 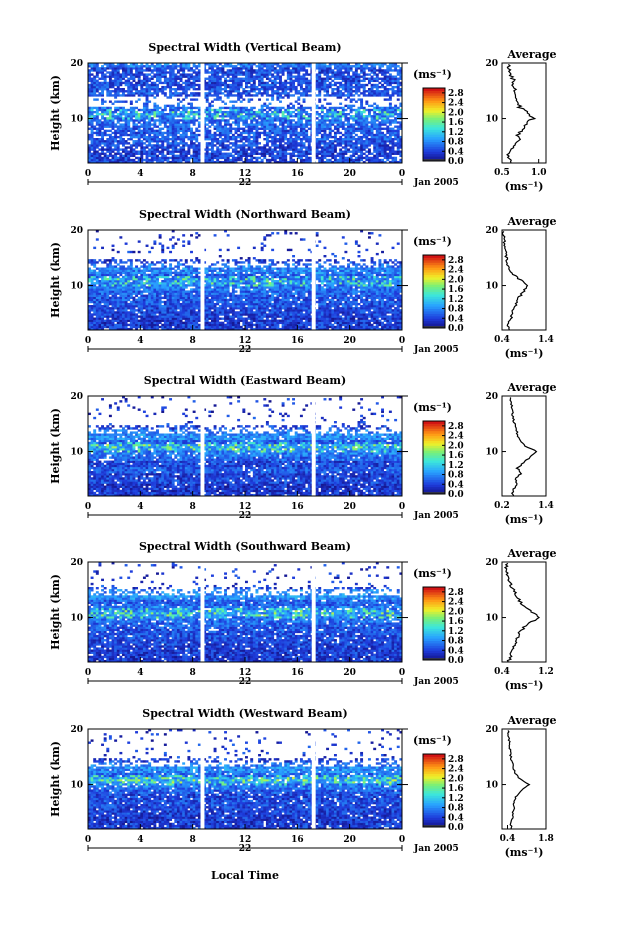 I want to click on average-line, so click(x=519, y=780).